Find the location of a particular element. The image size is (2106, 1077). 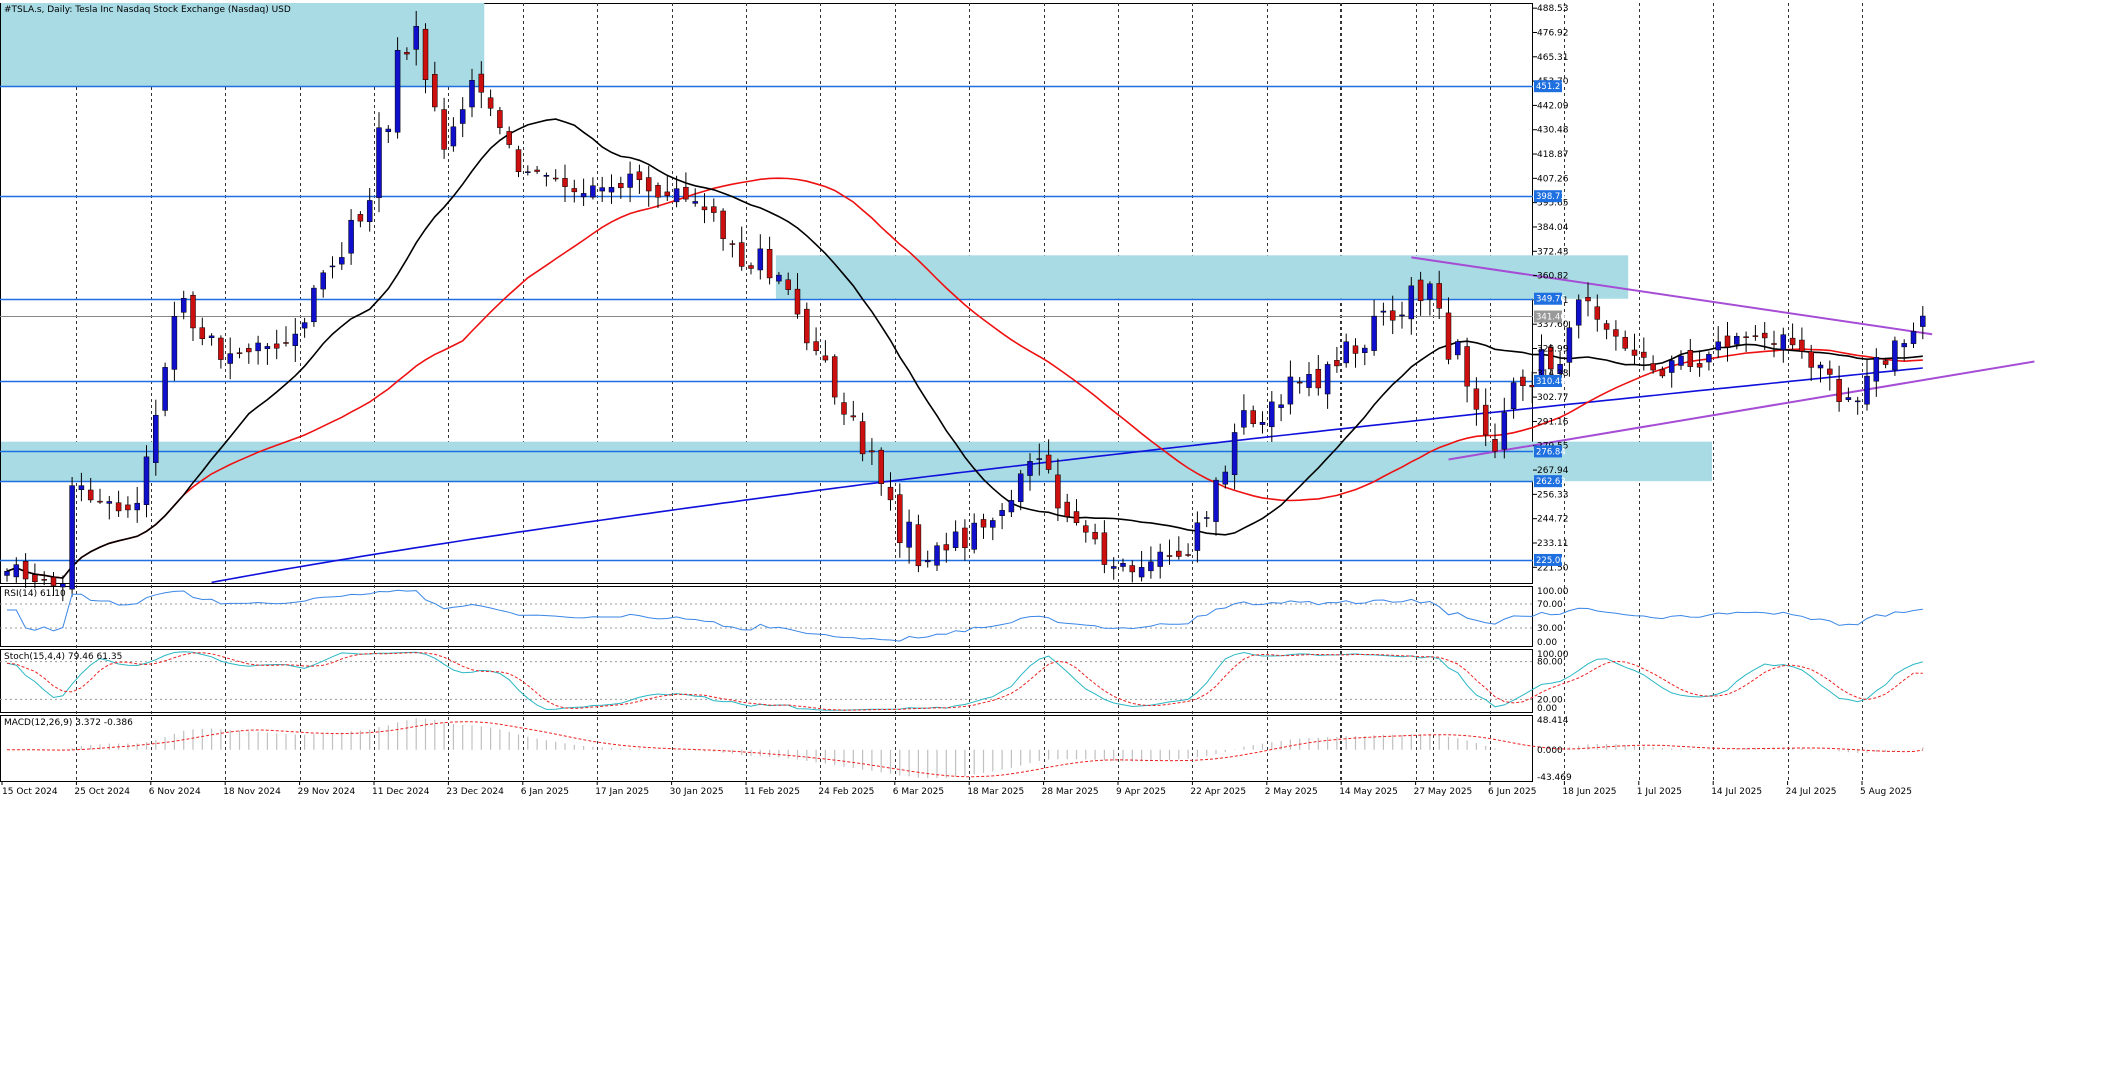

time-tick-label: 30 Jan 2025 is located at coordinates (697, 792).